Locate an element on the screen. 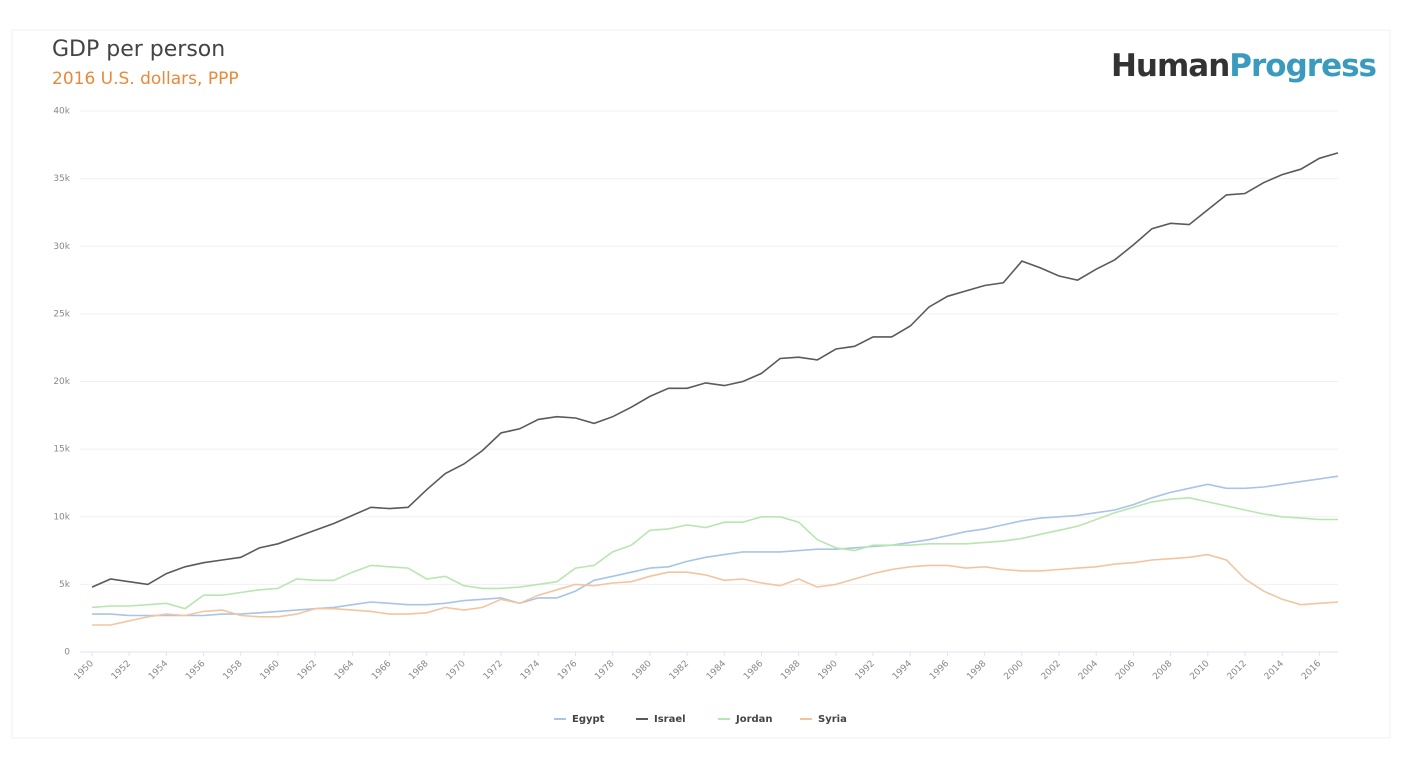 The image size is (1412, 780). y-tick-label: 10k is located at coordinates (61, 517).